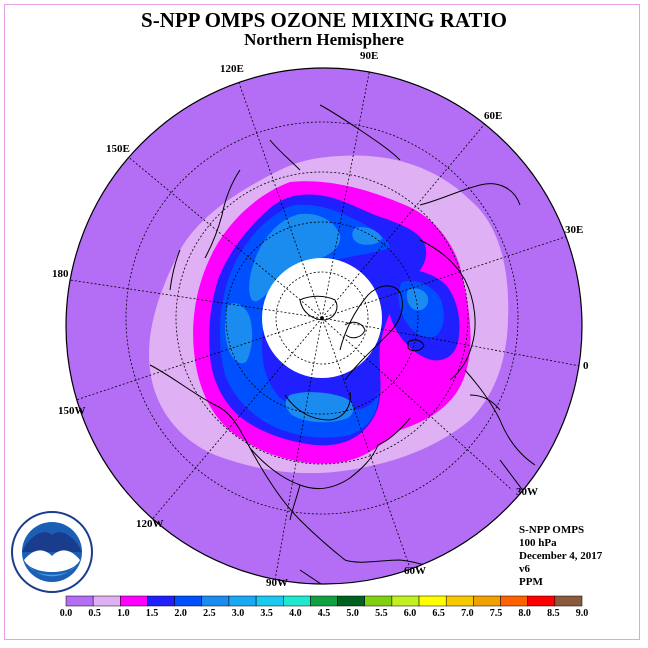 The width and height of the screenshot is (648, 648). Describe the element at coordinates (352, 613) in the screenshot. I see `colorbar-tick-label: 5.0` at that location.